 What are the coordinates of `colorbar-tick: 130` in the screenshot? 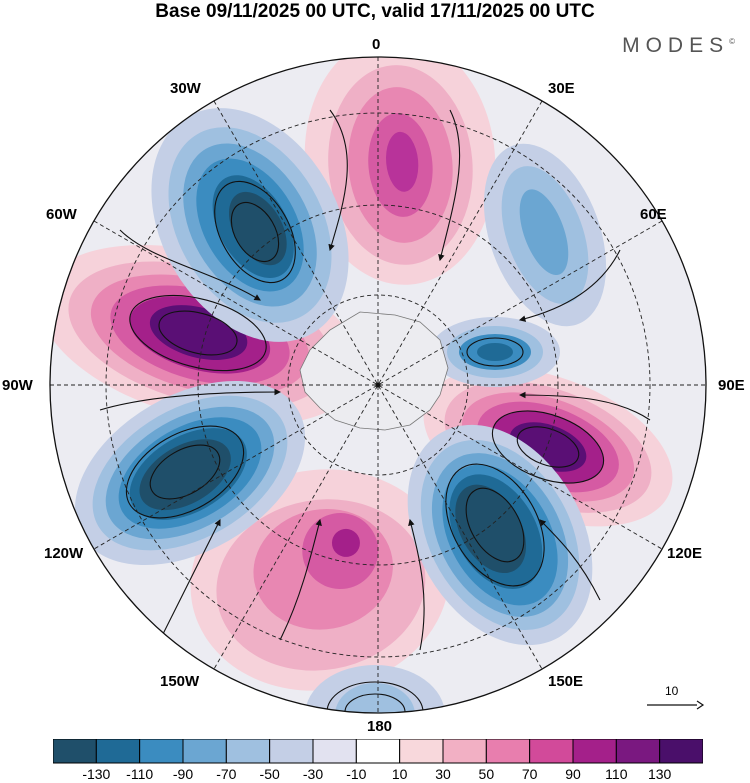 It's located at (659, 774).